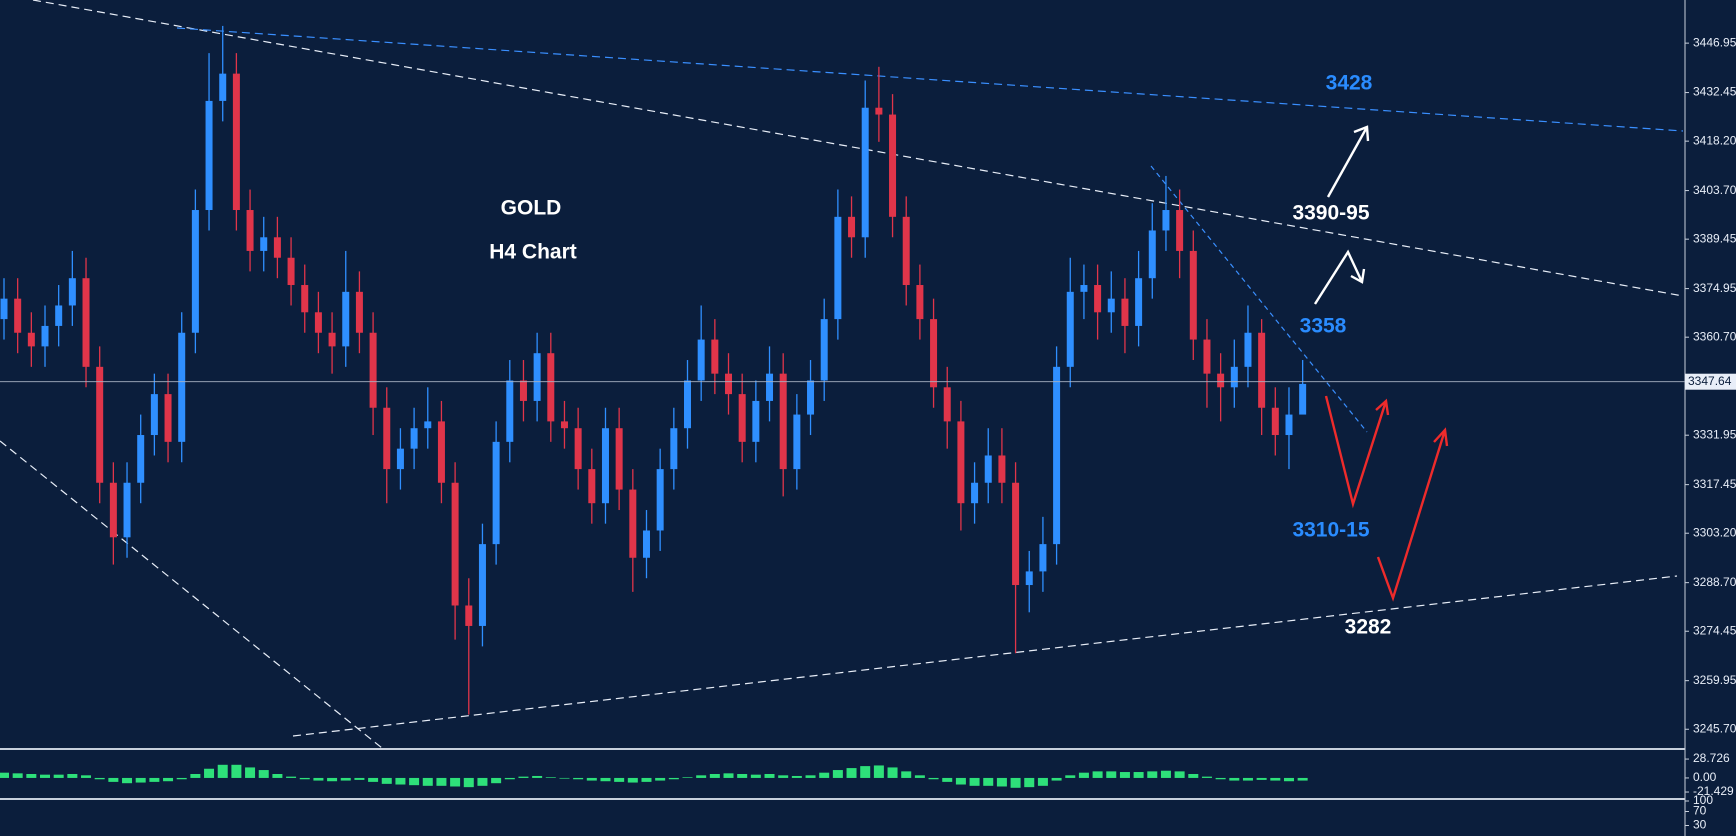 This screenshot has height=836, width=1736. What do you see at coordinates (1711, 758) in the screenshot?
I see `y-tick-label: 28.726` at bounding box center [1711, 758].